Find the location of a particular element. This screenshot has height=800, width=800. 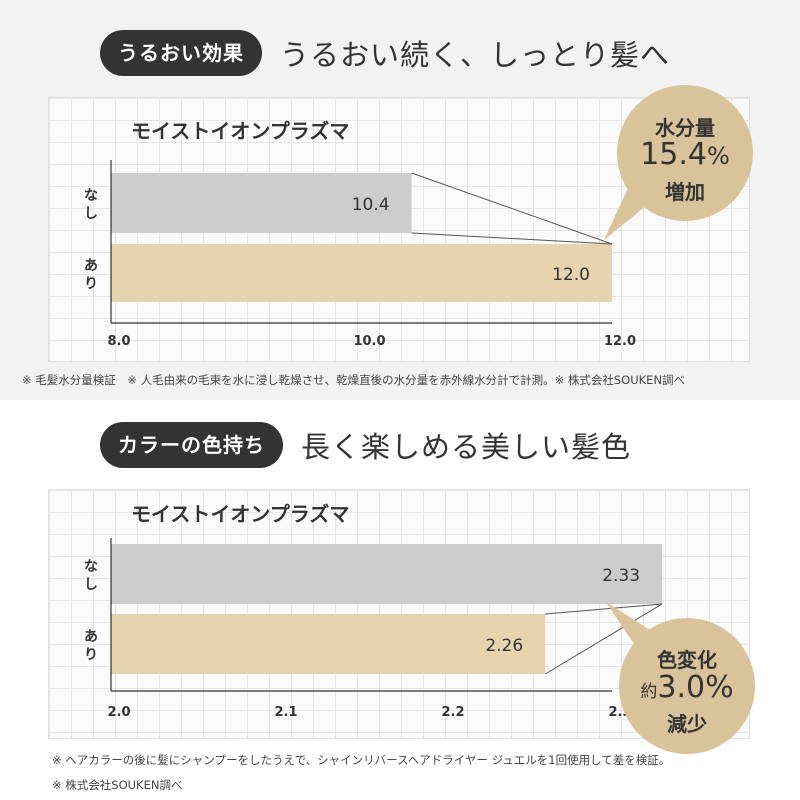

moisture-badge-unit: % is located at coordinates (718, 156).